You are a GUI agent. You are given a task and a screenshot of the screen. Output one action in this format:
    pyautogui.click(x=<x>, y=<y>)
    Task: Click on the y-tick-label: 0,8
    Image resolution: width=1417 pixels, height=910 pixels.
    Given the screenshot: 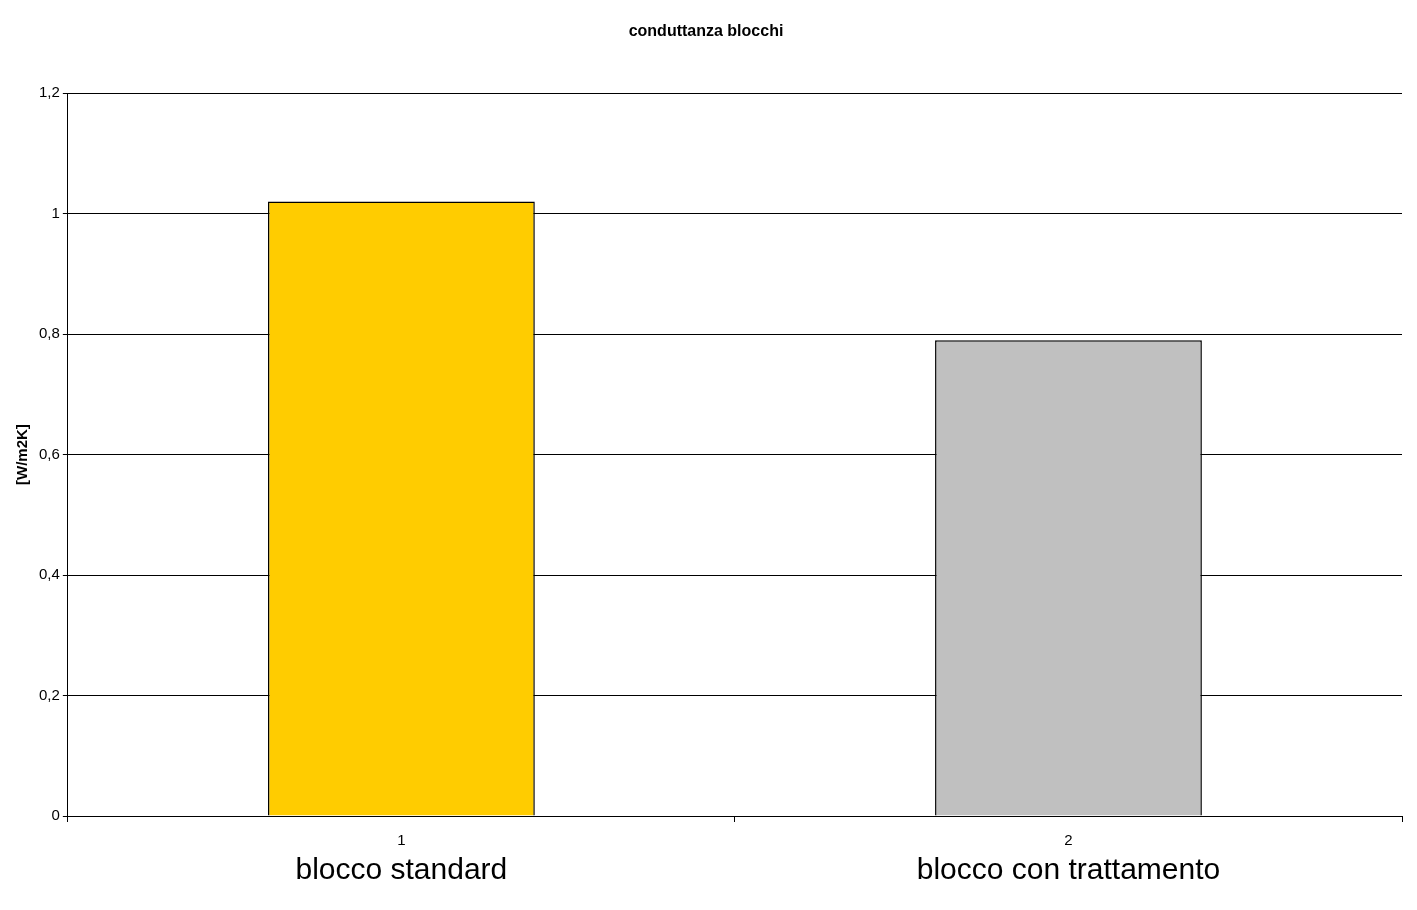 What is the action you would take?
    pyautogui.click(x=49, y=333)
    